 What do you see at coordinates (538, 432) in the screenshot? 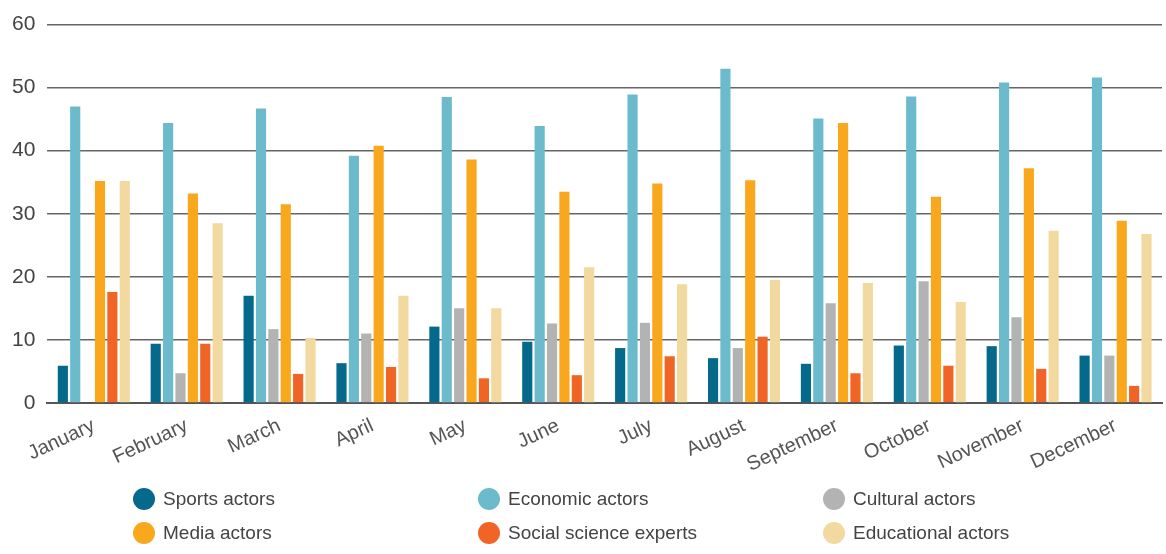
I see `x-tick-label: June` at bounding box center [538, 432].